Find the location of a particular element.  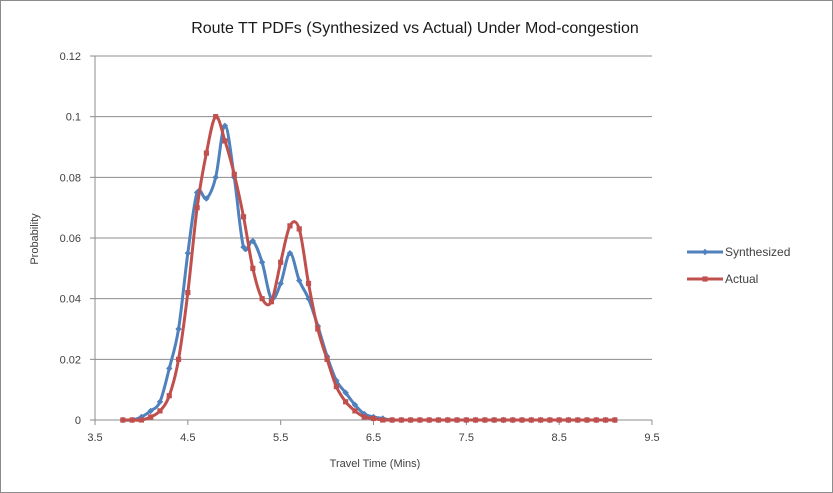

legend-item-synthesized: Synthesized is located at coordinates (738, 252).